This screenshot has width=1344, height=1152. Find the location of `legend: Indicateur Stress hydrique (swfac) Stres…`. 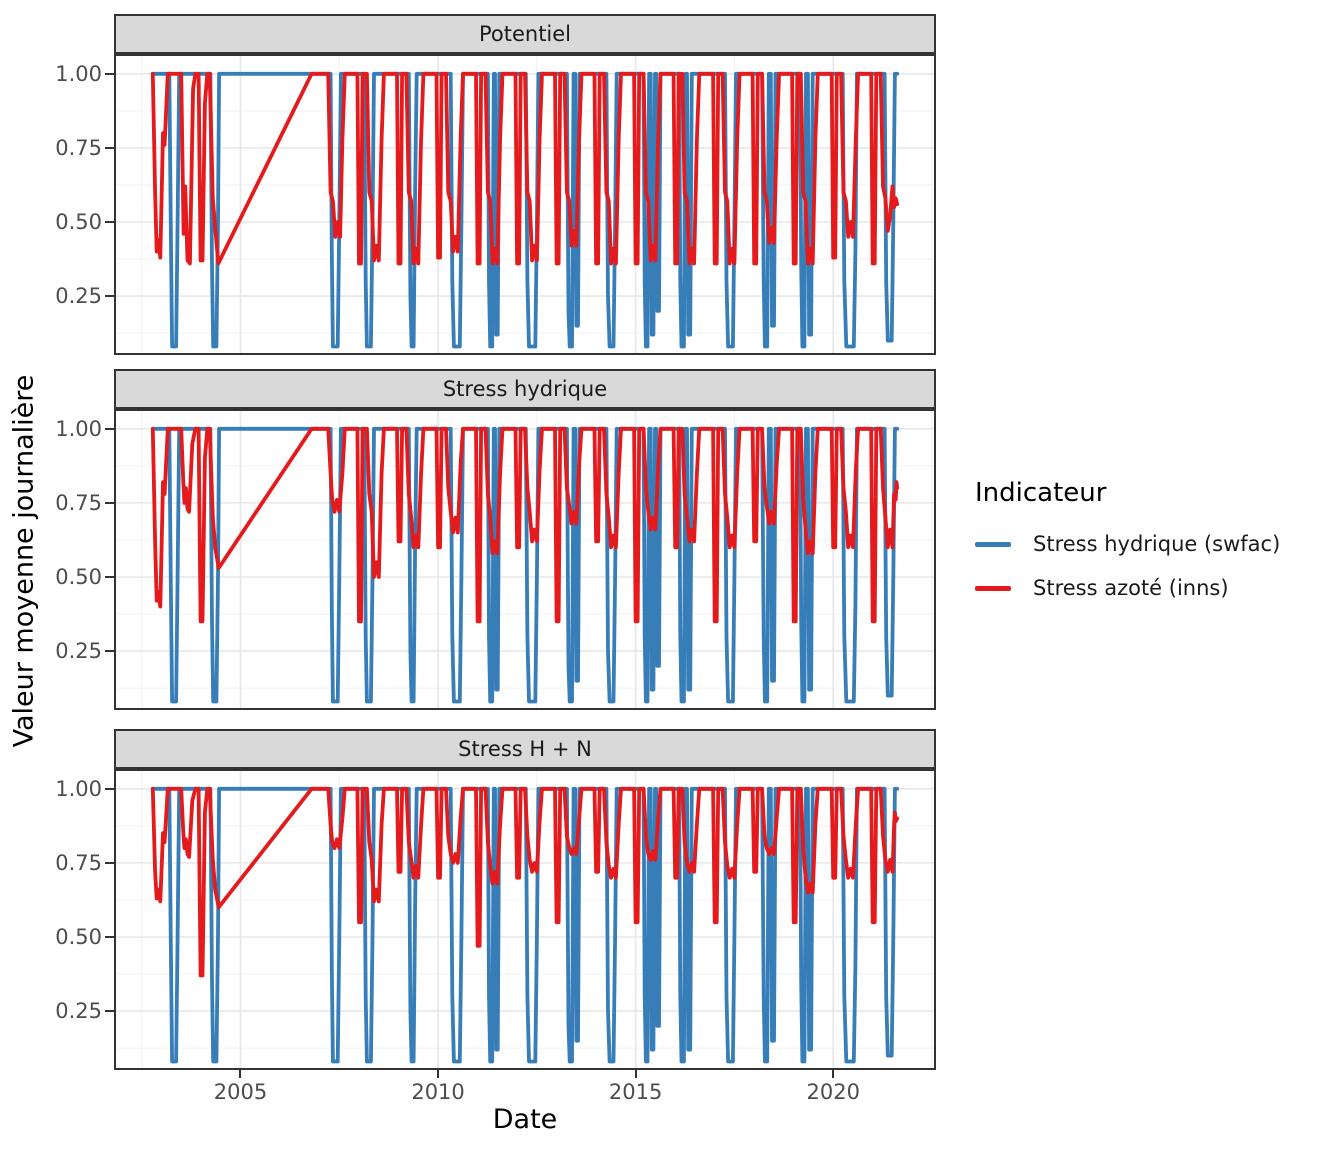

legend: Indicateur Stress hydrique (swfac) Stres… is located at coordinates (1150, 539).